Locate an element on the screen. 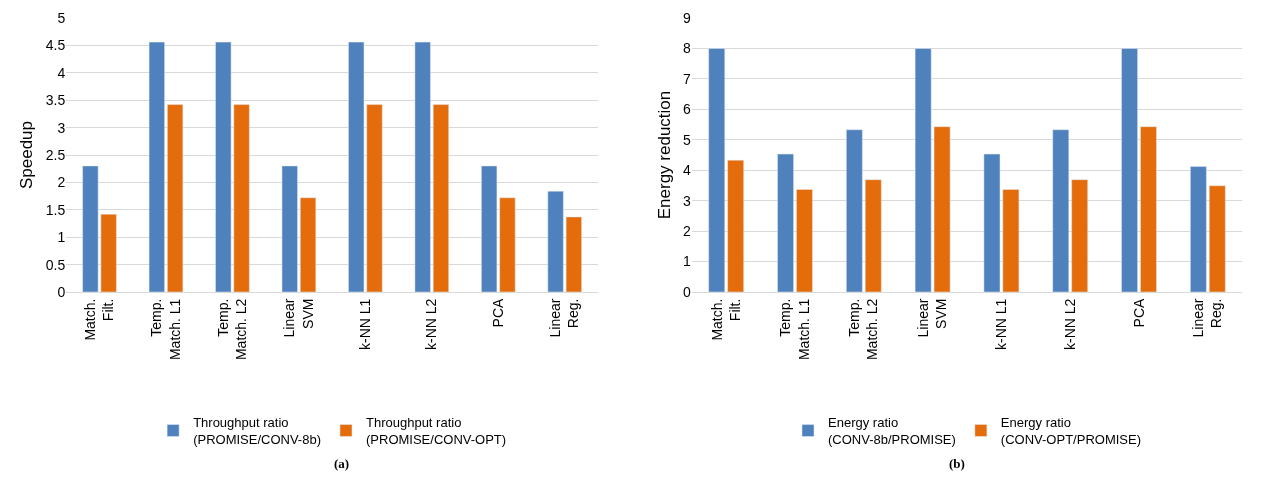  text: (b) is located at coordinates (957, 463).